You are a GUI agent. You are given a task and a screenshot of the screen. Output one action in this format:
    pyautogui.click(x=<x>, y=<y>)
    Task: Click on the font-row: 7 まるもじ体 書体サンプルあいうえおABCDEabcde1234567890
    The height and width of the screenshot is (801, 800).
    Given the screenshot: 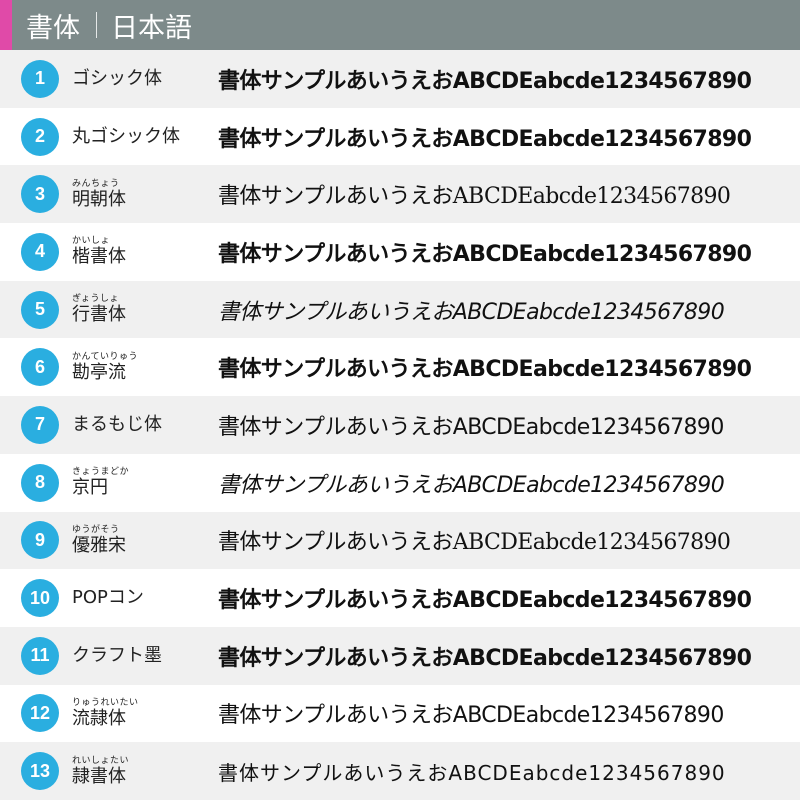 What is the action you would take?
    pyautogui.click(x=400, y=425)
    